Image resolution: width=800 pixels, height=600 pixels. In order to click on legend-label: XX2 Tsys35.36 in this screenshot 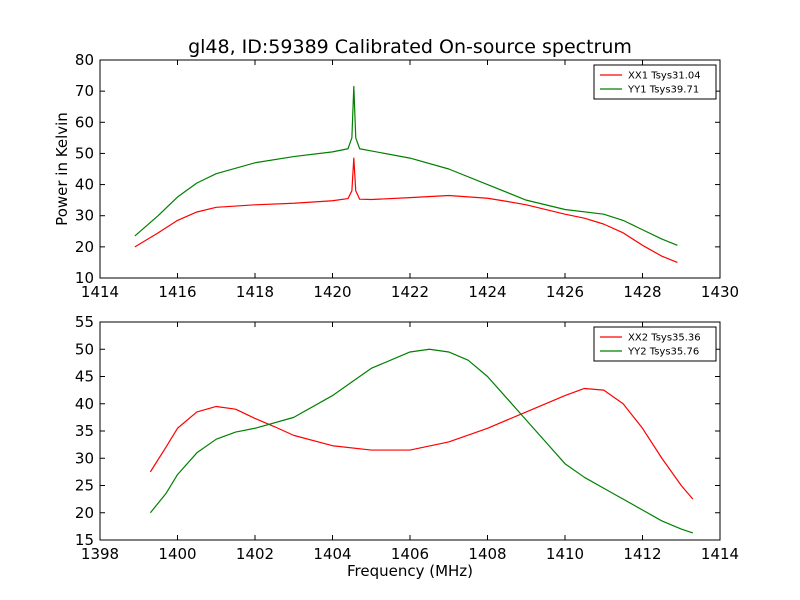, I will do `click(664, 338)`.